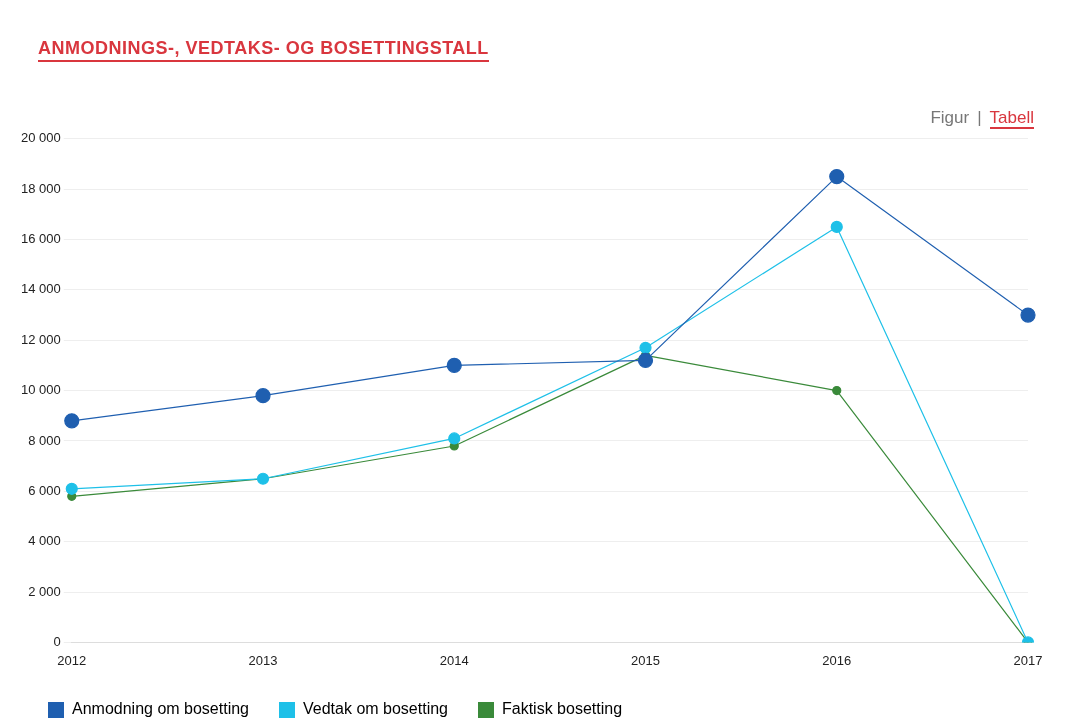  What do you see at coordinates (41, 390) in the screenshot?
I see `y-tick-label: 10 000` at bounding box center [41, 390].